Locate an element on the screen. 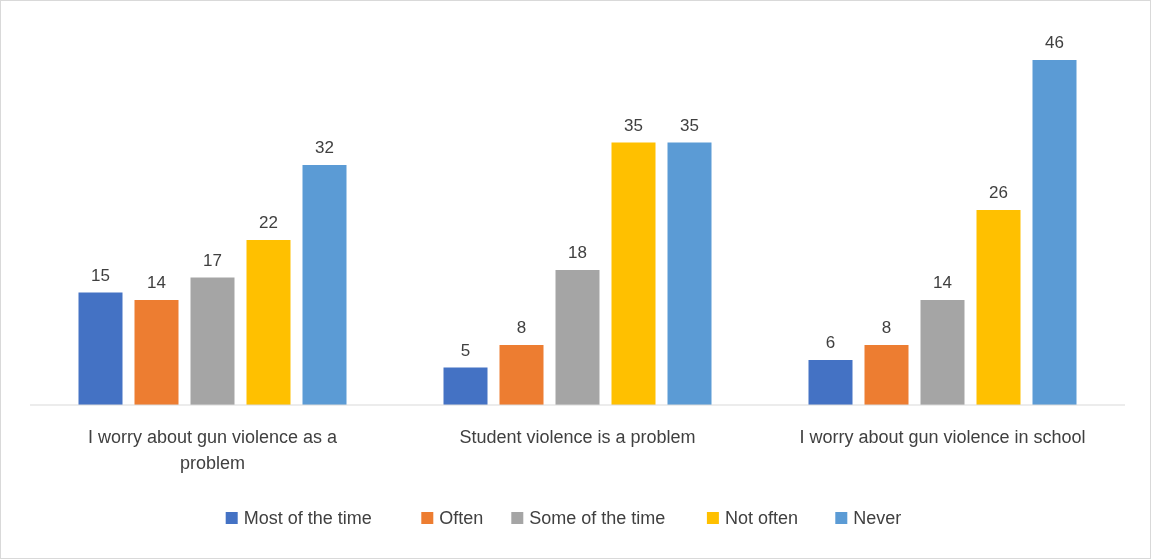 The image size is (1151, 559). legend-label: Never is located at coordinates (877, 518).